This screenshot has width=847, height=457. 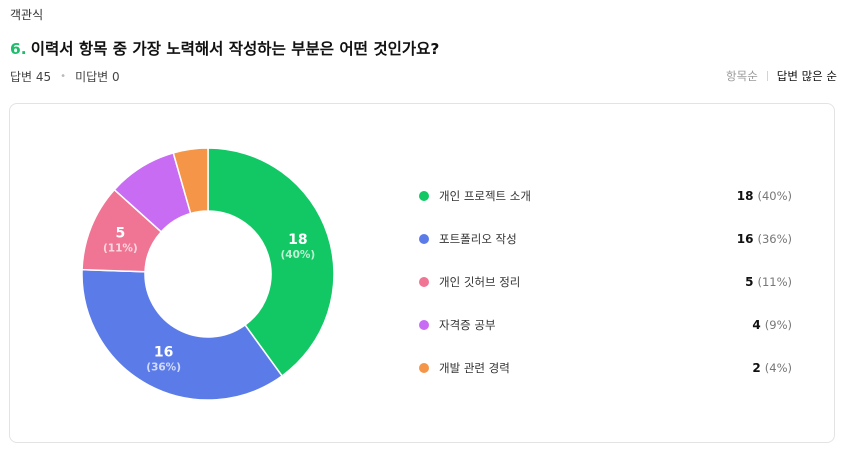 What do you see at coordinates (474, 367) in the screenshot?
I see `legend-label: 개발 관련 경력` at bounding box center [474, 367].